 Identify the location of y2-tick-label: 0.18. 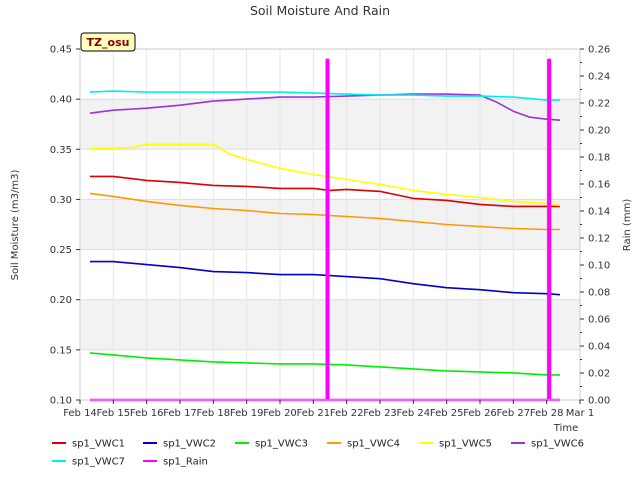
(599, 158).